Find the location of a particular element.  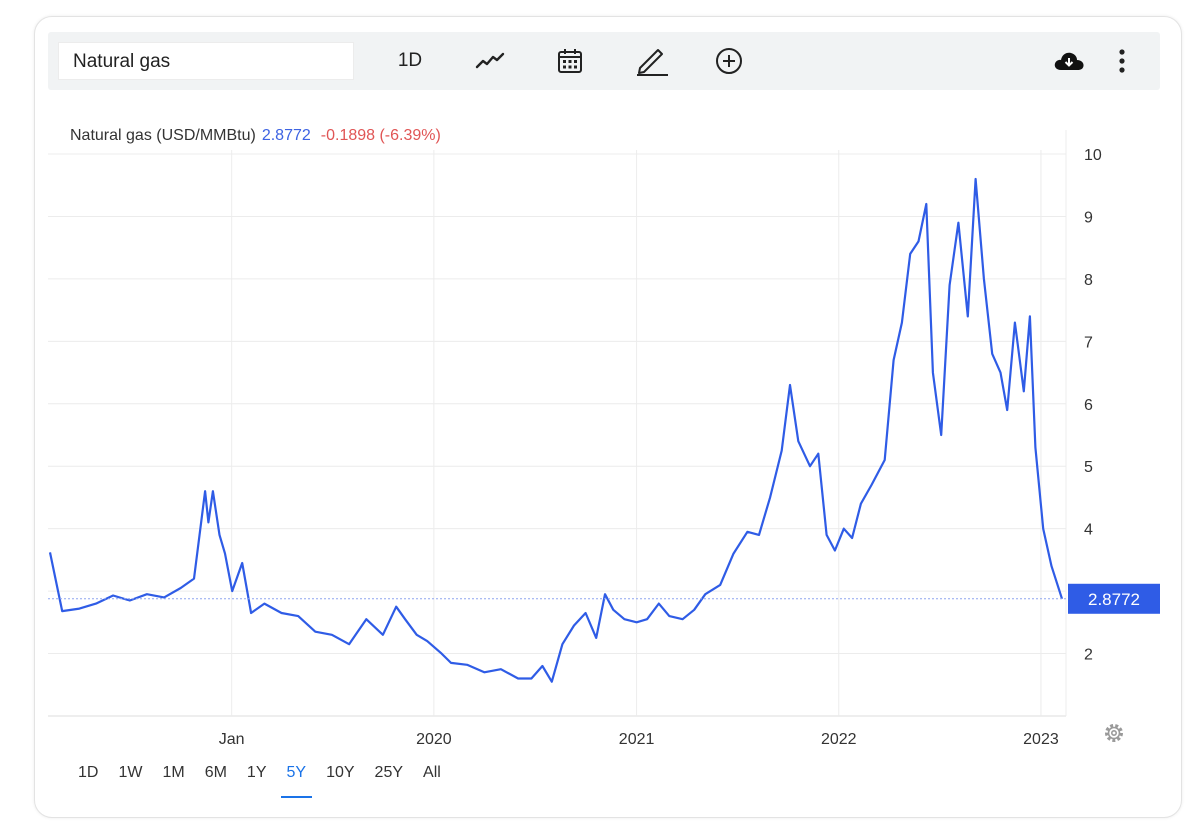

download-button is located at coordinates (1069, 61).